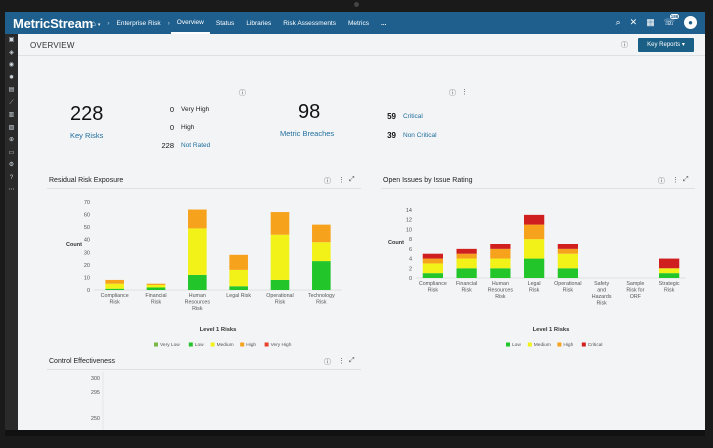  Describe the element at coordinates (686, 179) in the screenshot. I see `chart2-expand-icon: ⤢` at that location.